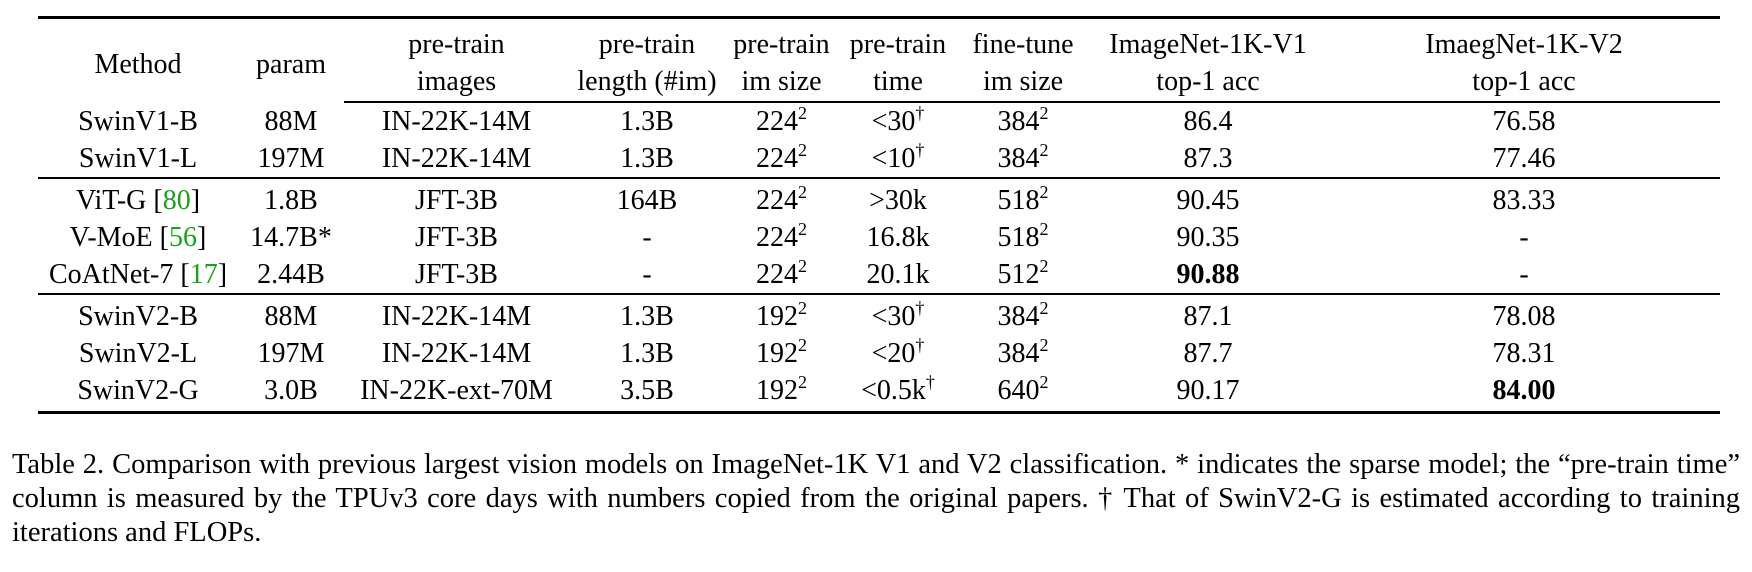  Describe the element at coordinates (1208, 275) in the screenshot. I see `v1-acc-cell: 90.88` at that location.